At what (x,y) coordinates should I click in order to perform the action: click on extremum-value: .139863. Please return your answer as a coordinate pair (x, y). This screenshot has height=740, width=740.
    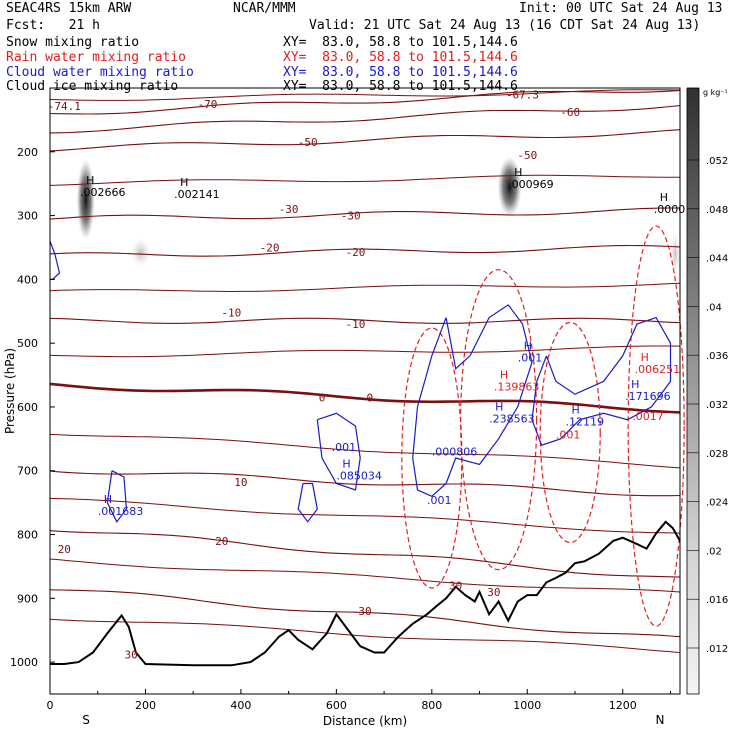
    Looking at the image, I should click on (517, 386).